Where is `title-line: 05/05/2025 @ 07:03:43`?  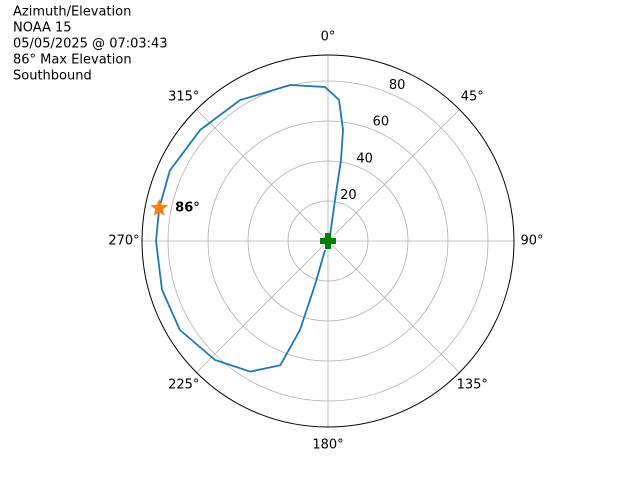 title-line: 05/05/2025 @ 07:03:43 is located at coordinates (90, 44).